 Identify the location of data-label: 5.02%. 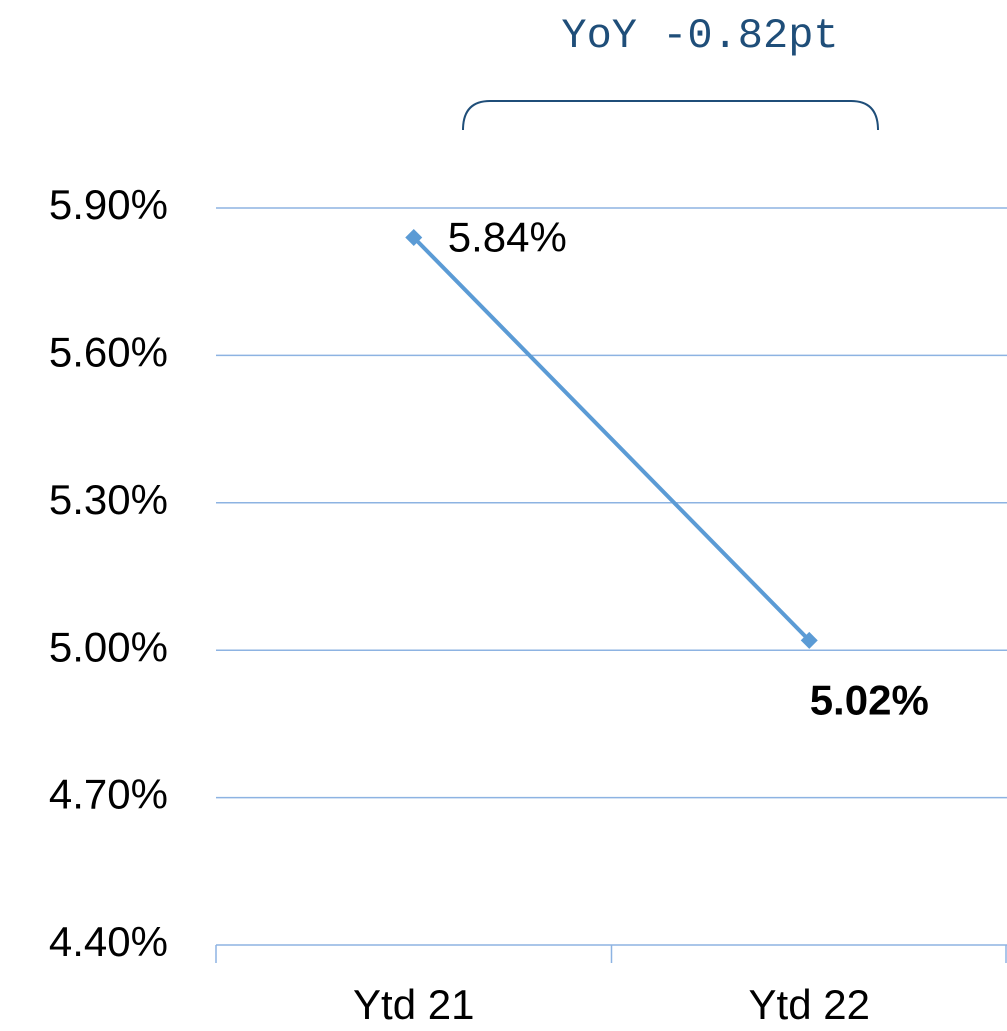
(869, 699).